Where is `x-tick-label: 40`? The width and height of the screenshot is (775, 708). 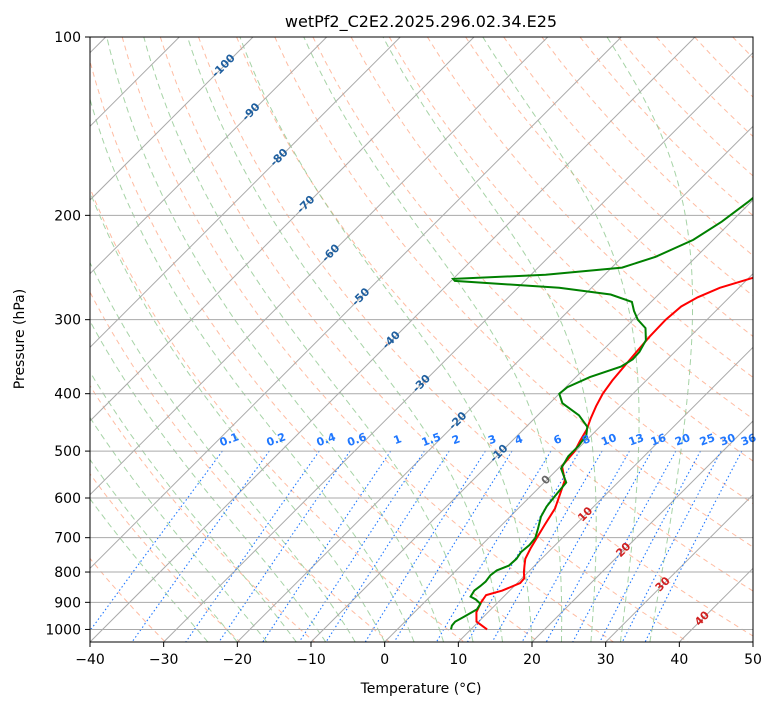
x-tick-label: 40 is located at coordinates (679, 660).